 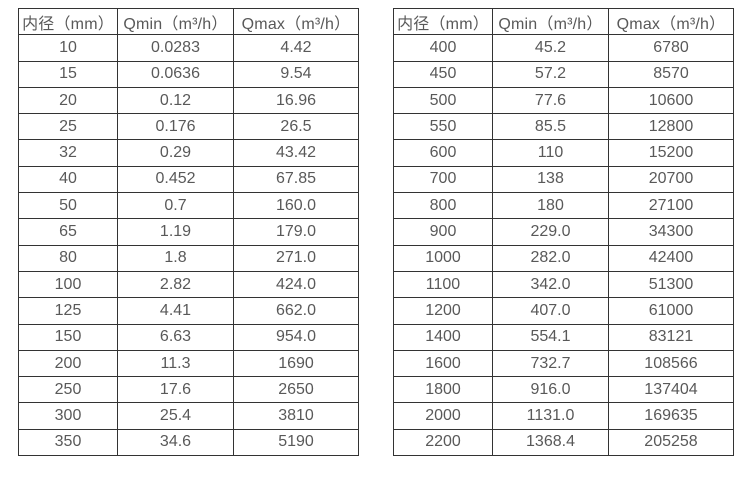 What do you see at coordinates (550, 153) in the screenshot?
I see `table-cell: 110` at bounding box center [550, 153].